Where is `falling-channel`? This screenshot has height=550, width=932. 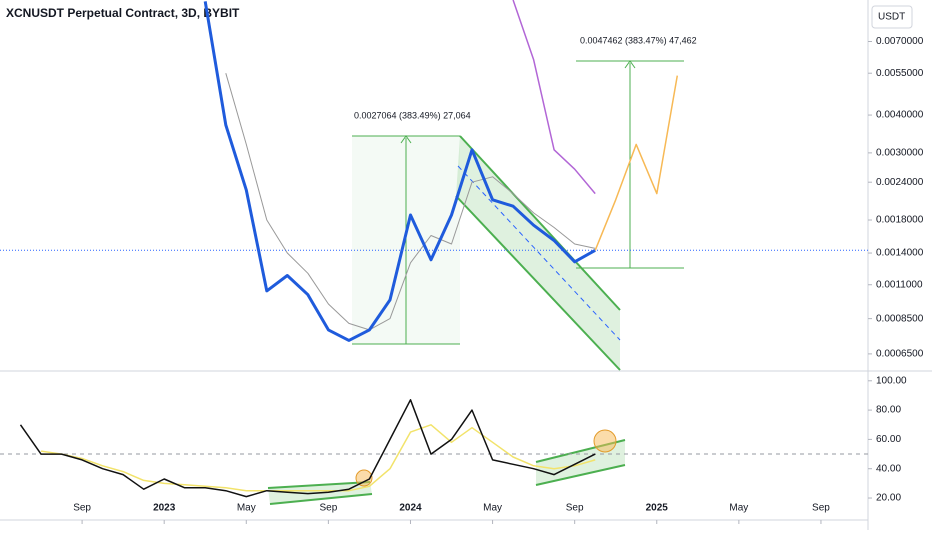
falling-channel is located at coordinates (538, 253).